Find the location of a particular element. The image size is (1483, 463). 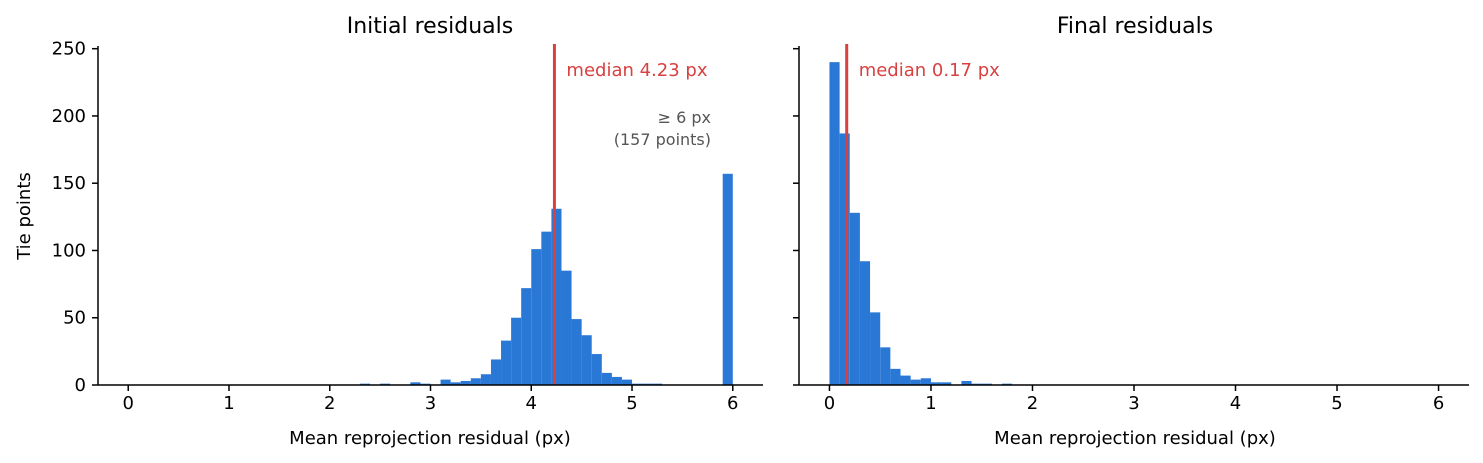

annotation-text: (157 points) is located at coordinates (662, 139).